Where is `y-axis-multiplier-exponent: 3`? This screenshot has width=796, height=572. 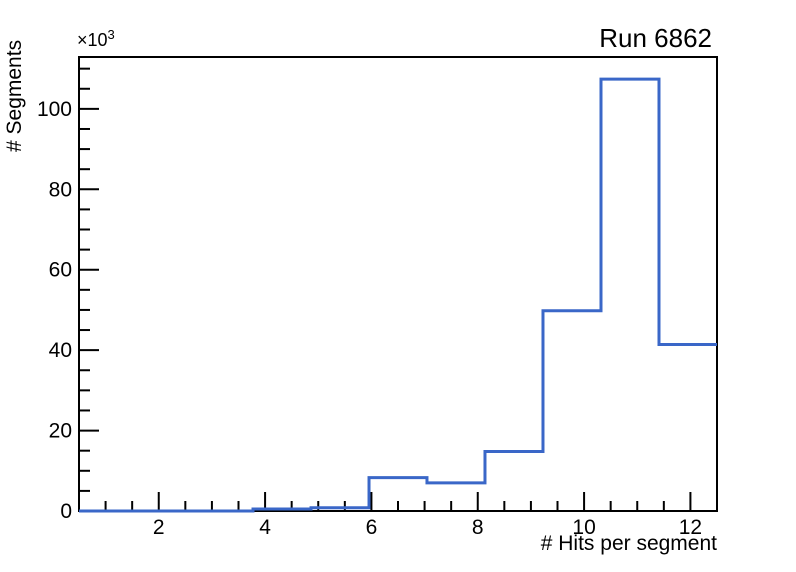
y-axis-multiplier-exponent: 3 is located at coordinates (111, 34).